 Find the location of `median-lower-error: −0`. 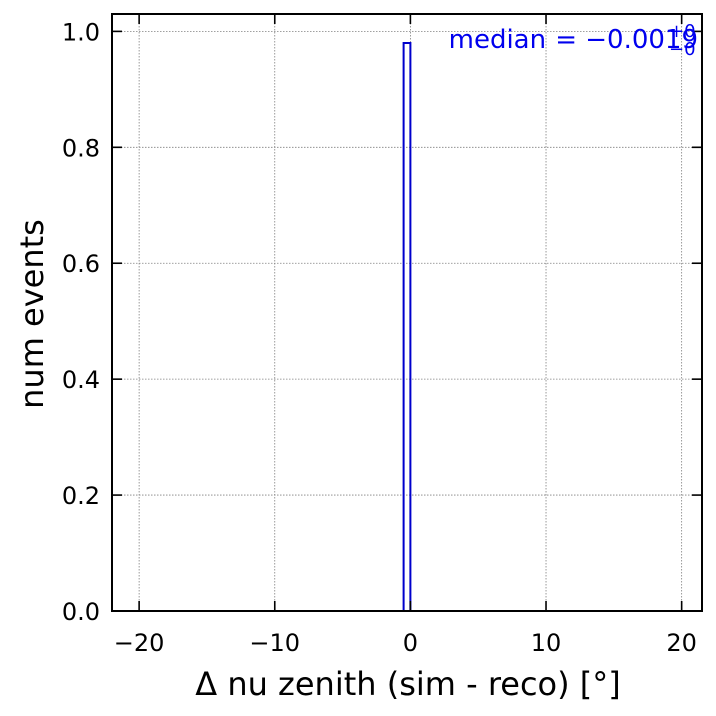

median-lower-error: −0 is located at coordinates (682, 49).